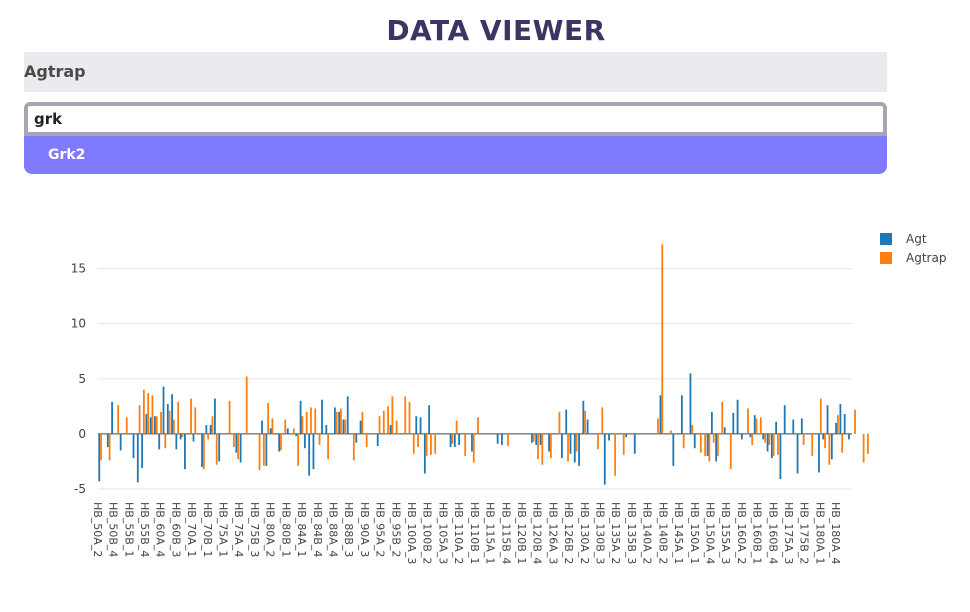 The image size is (970, 612). What do you see at coordinates (455, 72) in the screenshot?
I see `selected-gene-bar: Agtrap` at bounding box center [455, 72].